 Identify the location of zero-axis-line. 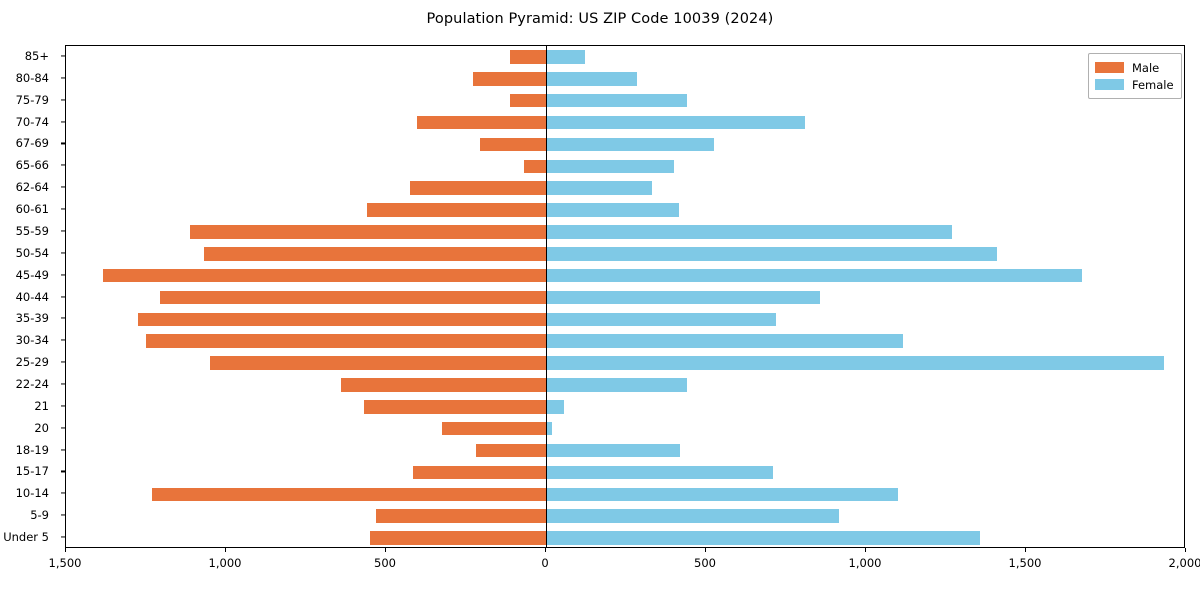
(547, 296).